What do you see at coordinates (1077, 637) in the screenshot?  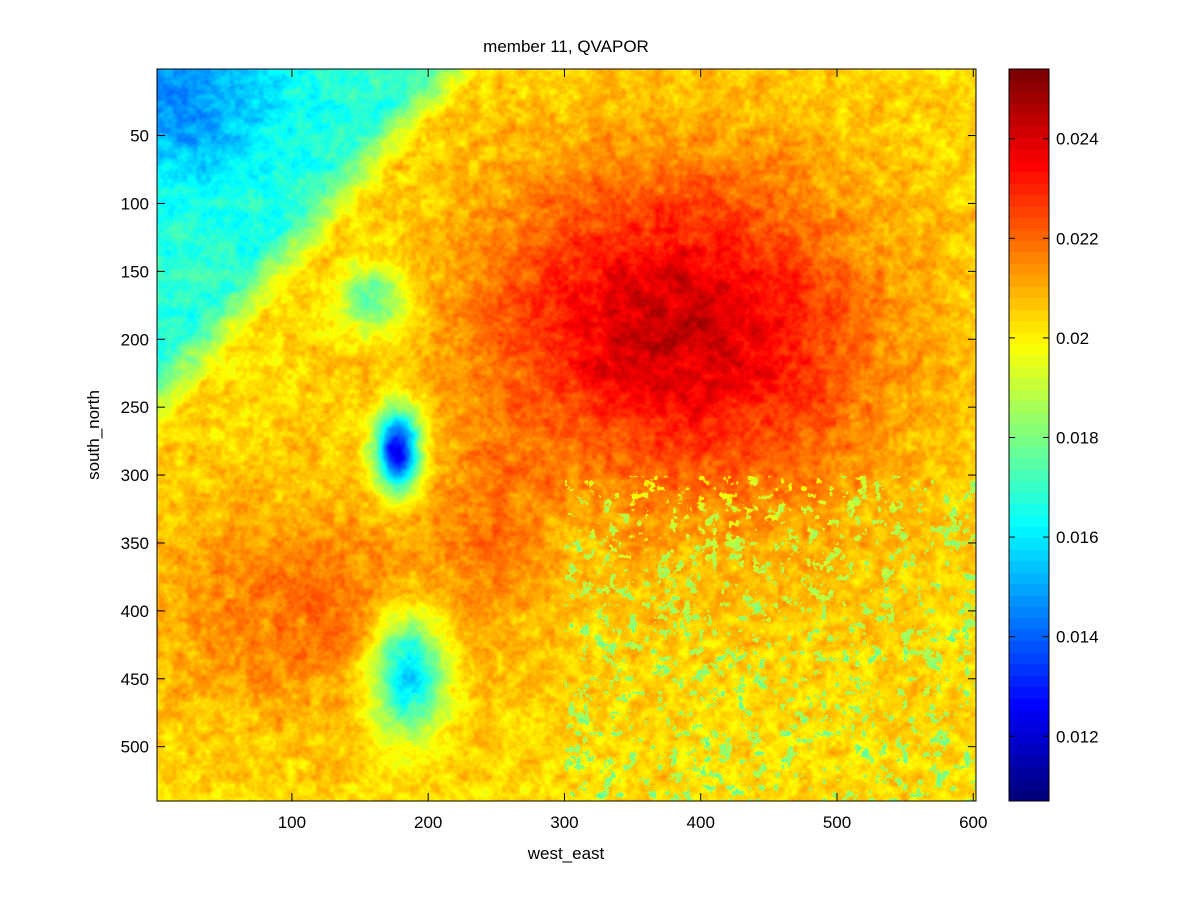 I see `colorbar-tick-label: 0.014` at bounding box center [1077, 637].